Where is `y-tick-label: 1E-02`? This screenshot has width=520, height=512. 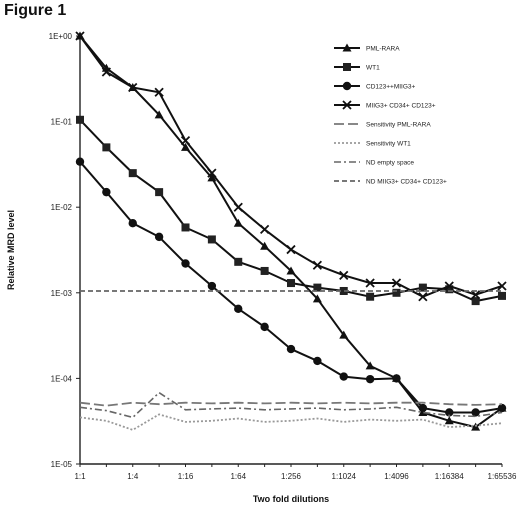 y-tick-label: 1E-02 is located at coordinates (62, 207).